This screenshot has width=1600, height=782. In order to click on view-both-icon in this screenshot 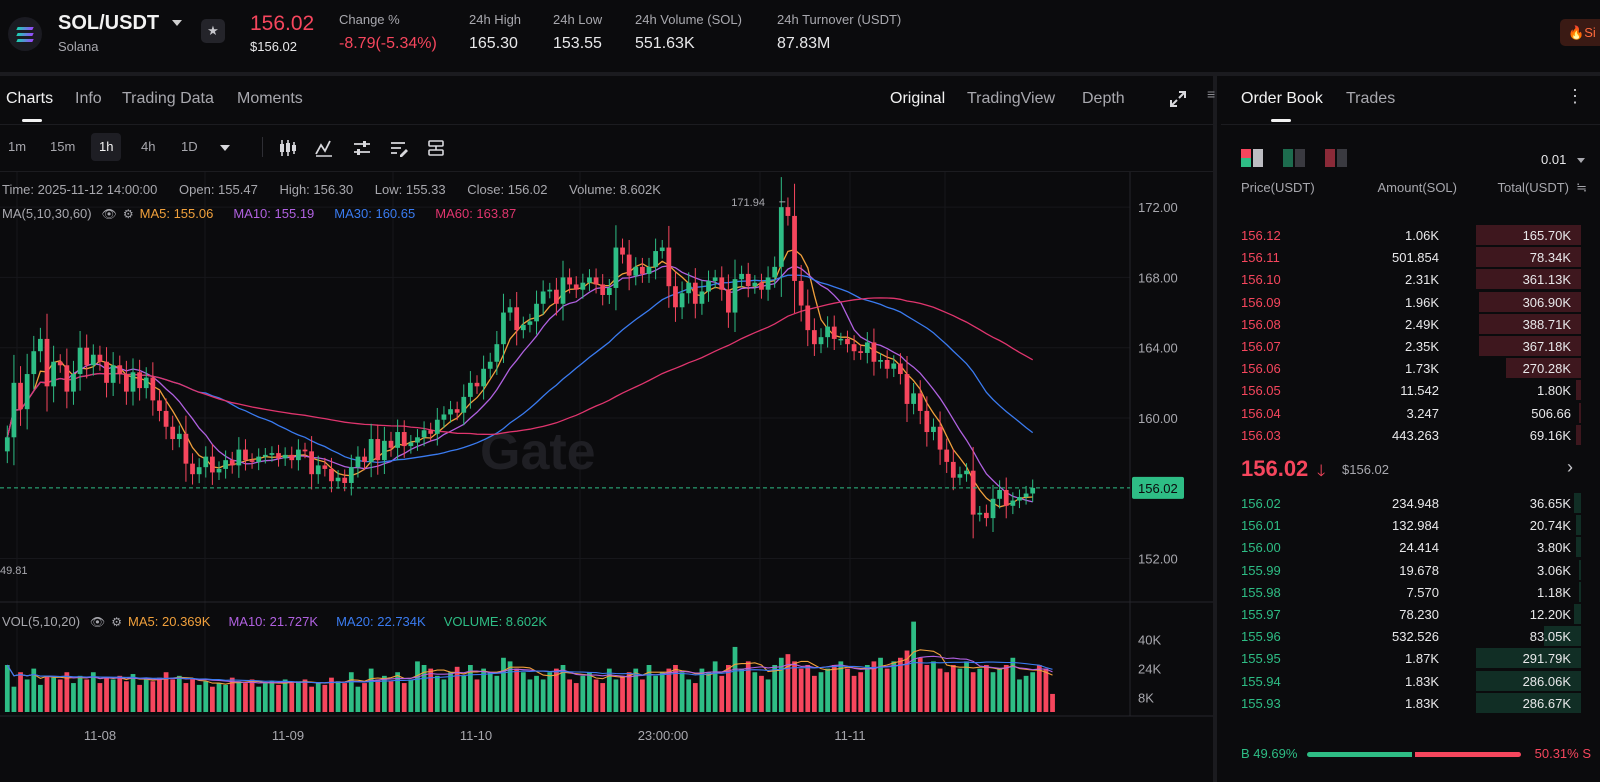, I will do `click(1252, 158)`.